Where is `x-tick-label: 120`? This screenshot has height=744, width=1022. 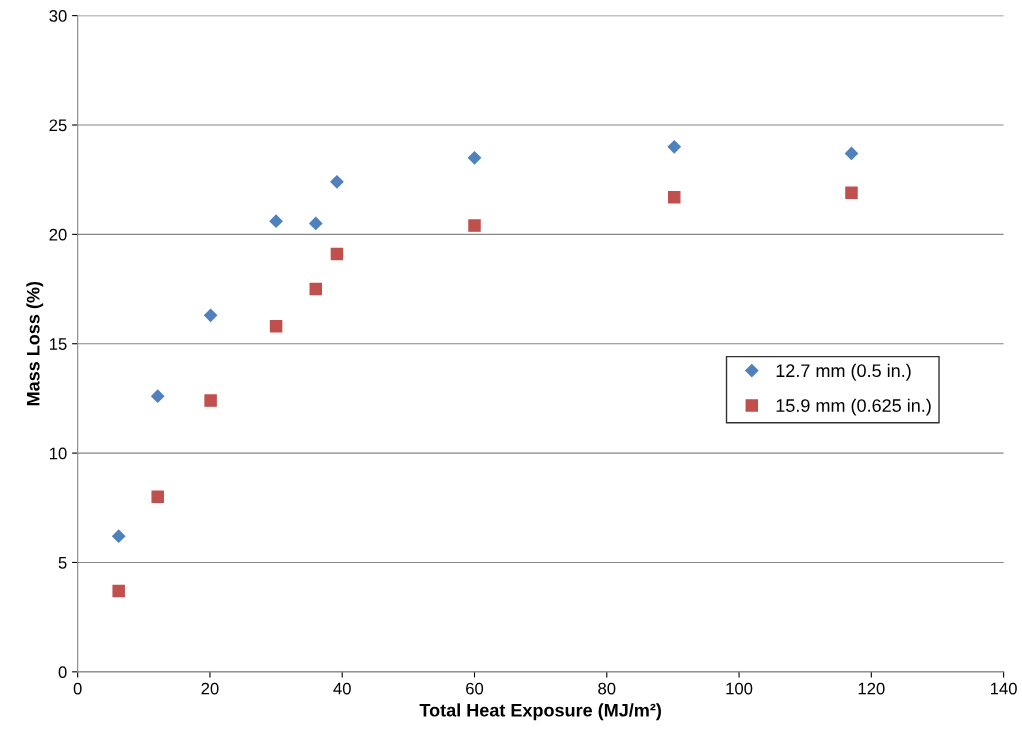 x-tick-label: 120 is located at coordinates (871, 688).